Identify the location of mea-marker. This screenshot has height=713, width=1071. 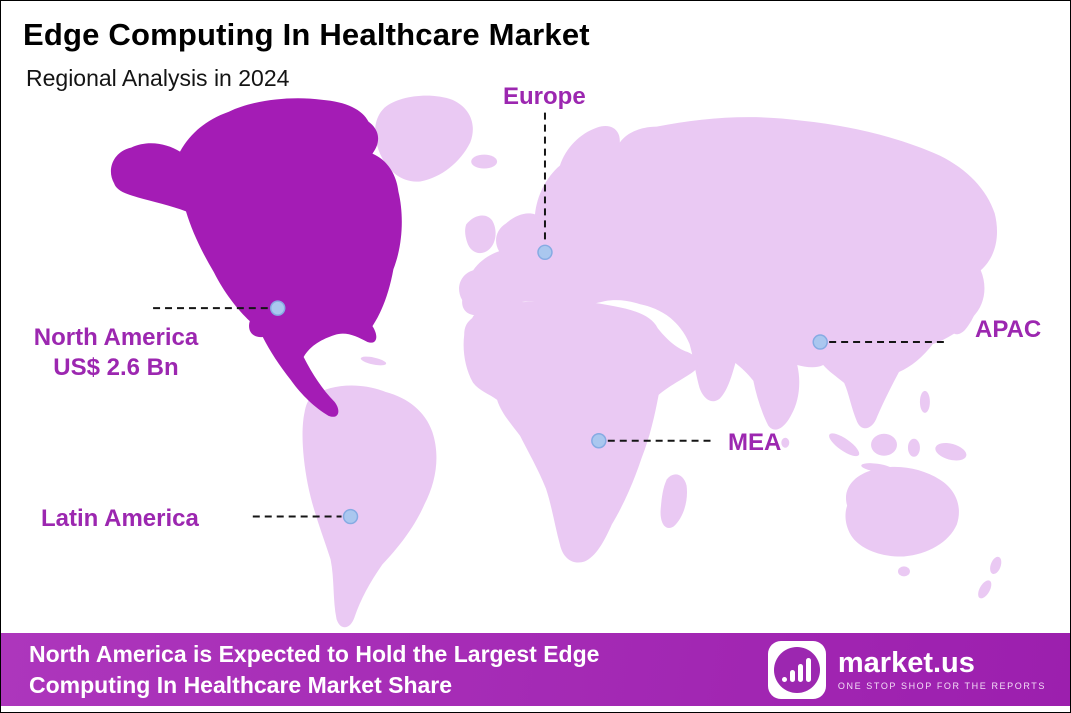
(599, 441).